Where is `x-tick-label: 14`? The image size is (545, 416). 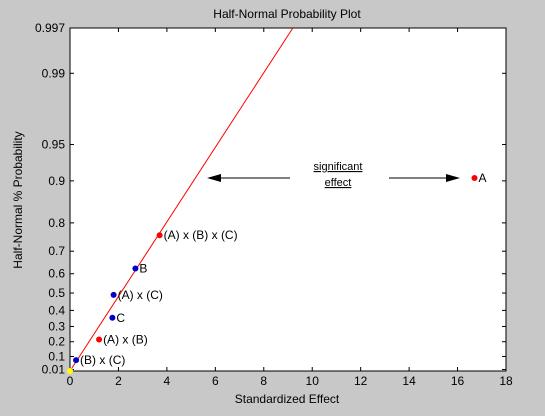
x-tick-label: 14 is located at coordinates (409, 381).